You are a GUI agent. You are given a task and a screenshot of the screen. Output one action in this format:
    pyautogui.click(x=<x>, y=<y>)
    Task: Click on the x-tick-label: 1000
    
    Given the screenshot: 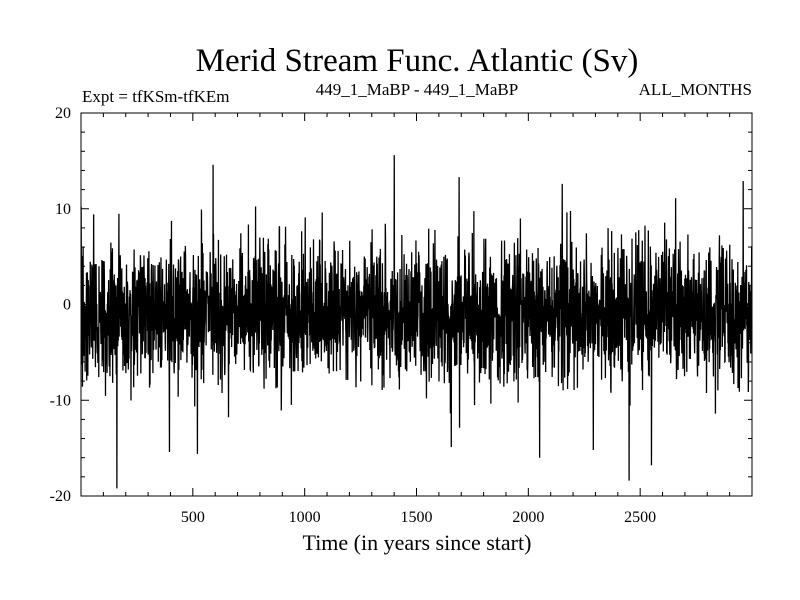 What is the action you would take?
    pyautogui.click(x=305, y=517)
    